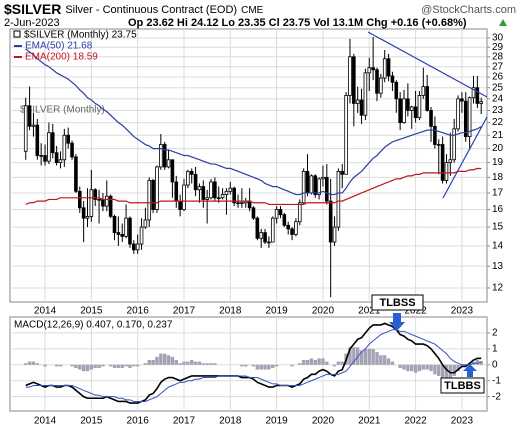 This screenshot has width=520, height=429. Describe the element at coordinates (496, 380) in the screenshot. I see `y-tick-label: -1` at that location.